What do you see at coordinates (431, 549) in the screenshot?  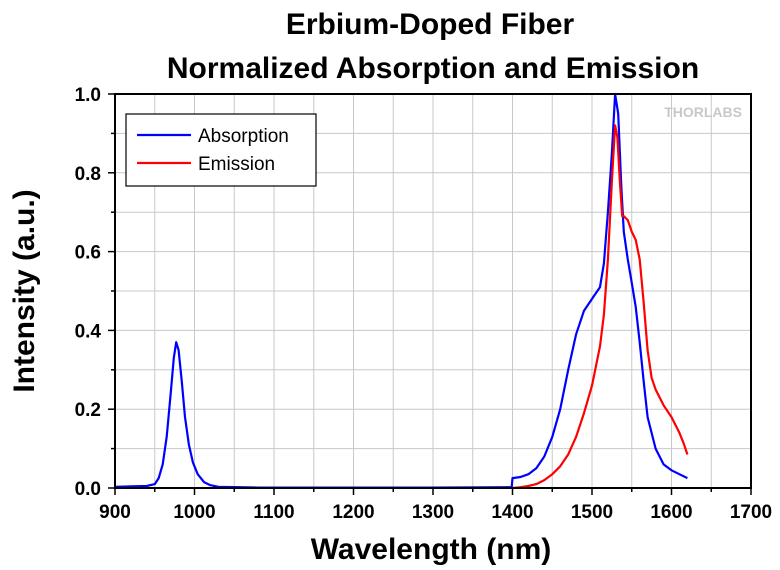 I see `x-axis-title: Wavelength (nm)` at bounding box center [431, 549].